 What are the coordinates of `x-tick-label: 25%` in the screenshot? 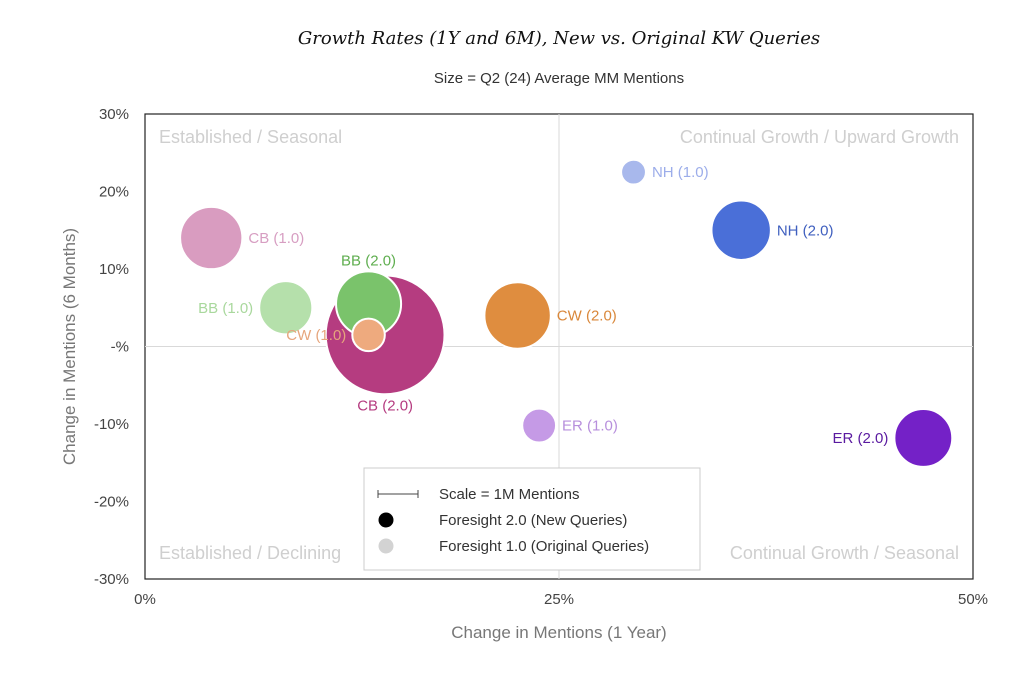 It's located at (559, 599).